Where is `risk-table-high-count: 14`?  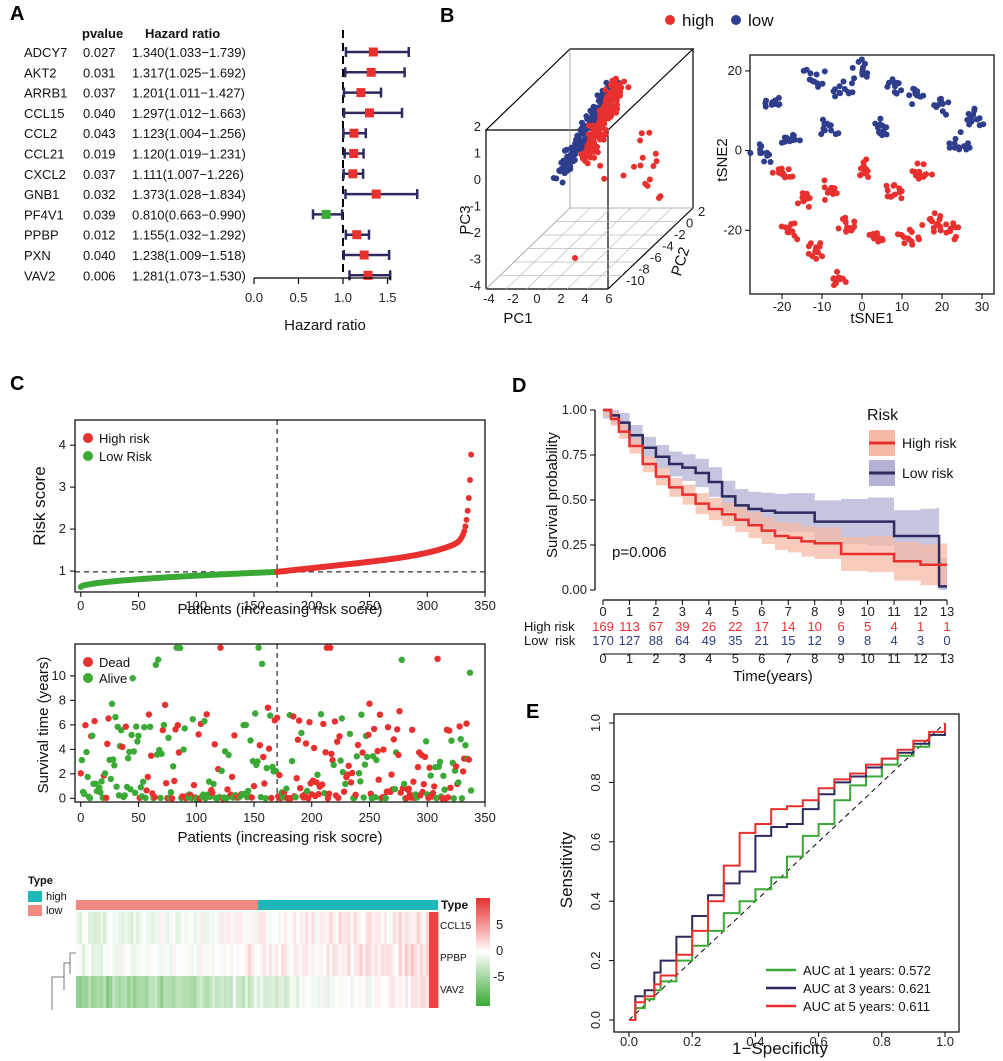
risk-table-high-count: 14 is located at coordinates (788, 626).